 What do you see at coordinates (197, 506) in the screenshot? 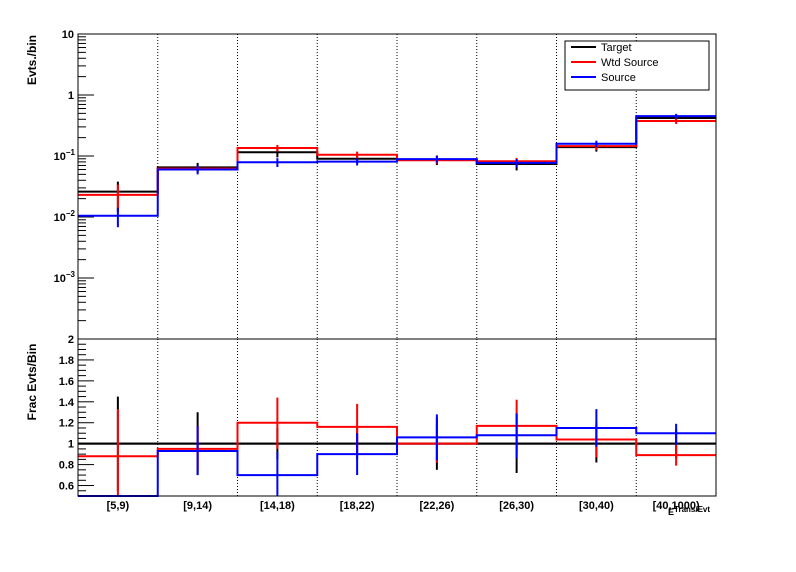
I see `x-category-label: [9,14)` at bounding box center [197, 506].